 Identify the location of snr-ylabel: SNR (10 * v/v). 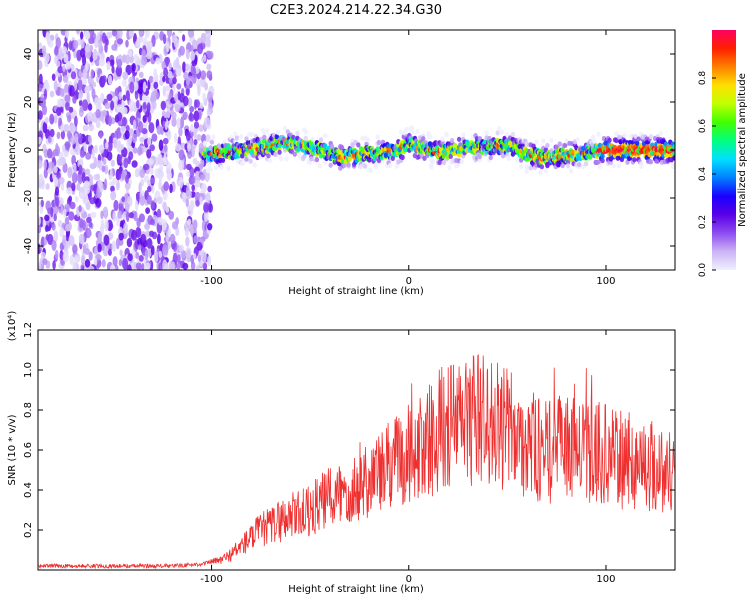
(12, 449).